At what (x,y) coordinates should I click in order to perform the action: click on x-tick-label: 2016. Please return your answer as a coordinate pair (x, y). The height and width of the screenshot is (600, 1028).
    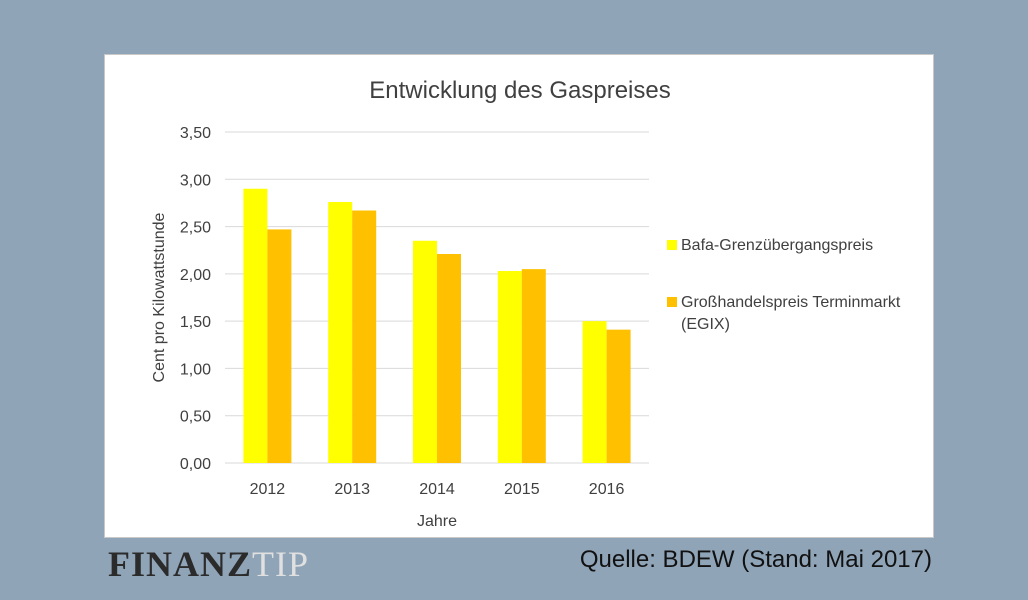
    Looking at the image, I should click on (607, 489).